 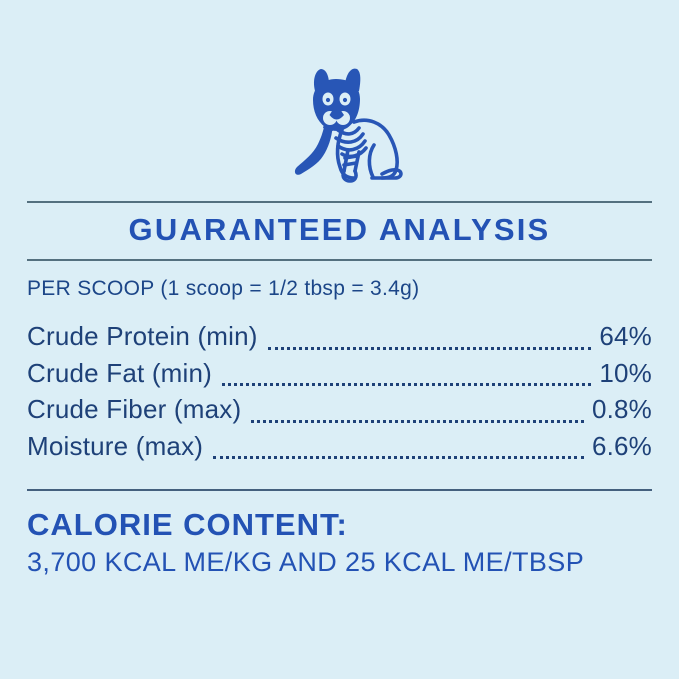 I want to click on table-row: Moisture (max) 6.6%, so click(x=339, y=449).